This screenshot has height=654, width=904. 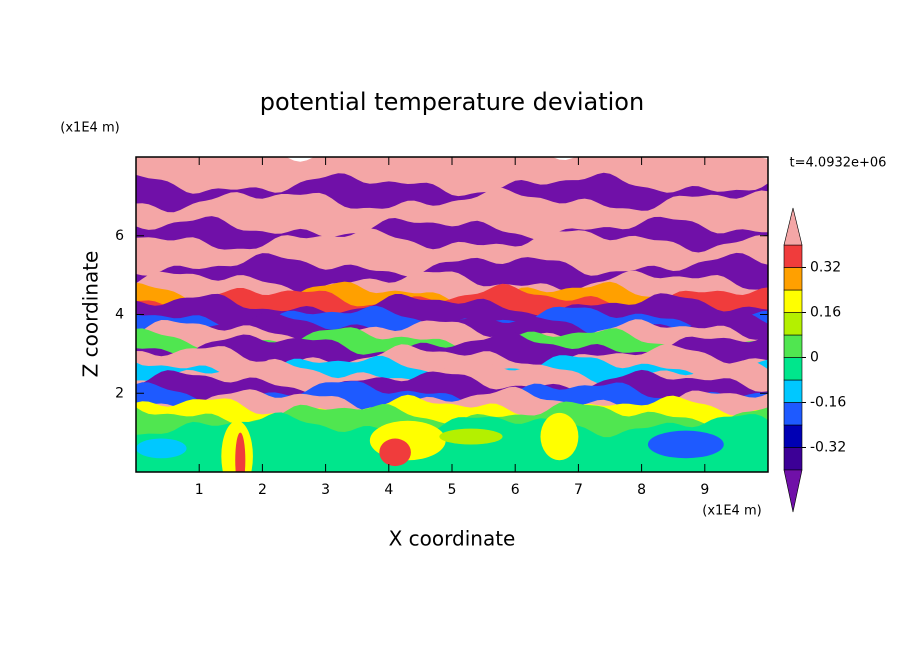 I want to click on x-tick-label: 5, so click(x=452, y=490).